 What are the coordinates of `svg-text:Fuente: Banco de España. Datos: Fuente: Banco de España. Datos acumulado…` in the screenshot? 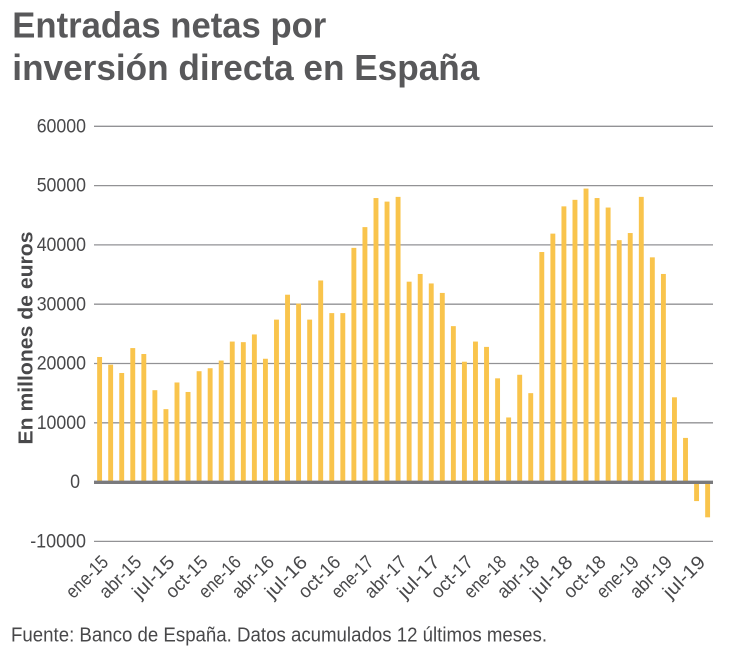 It's located at (279, 636).